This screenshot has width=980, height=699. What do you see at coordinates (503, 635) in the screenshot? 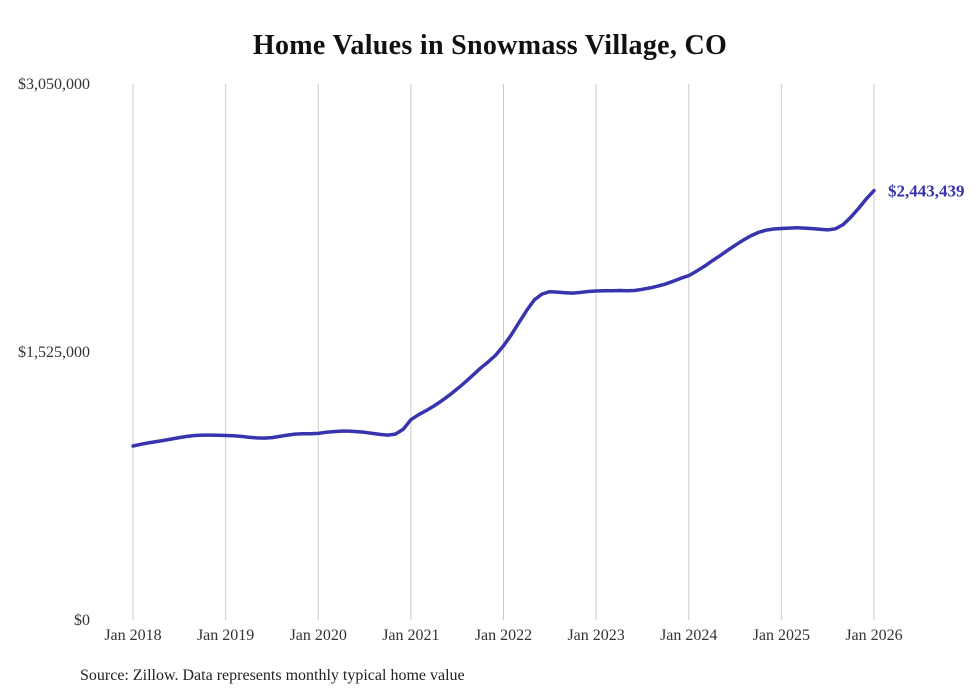
I see `x-axis-tick-label: Jan 2022` at bounding box center [503, 635].